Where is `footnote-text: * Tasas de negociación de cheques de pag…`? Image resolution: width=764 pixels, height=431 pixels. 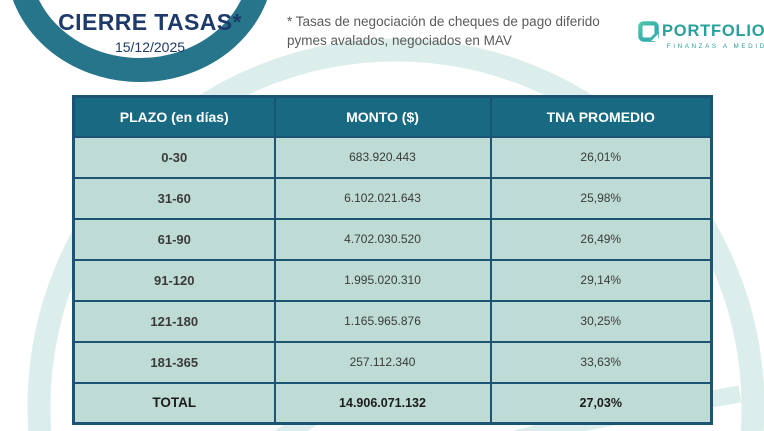
footnote-text: * Tasas de negociación de cheques de pag… is located at coordinates (443, 31).